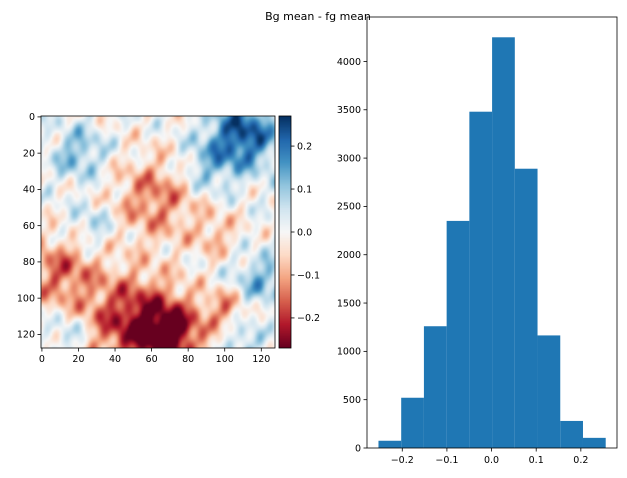 This screenshot has width=627, height=478. Describe the element at coordinates (32, 117) in the screenshot. I see `heatmap-y-tick-label: 0` at that location.